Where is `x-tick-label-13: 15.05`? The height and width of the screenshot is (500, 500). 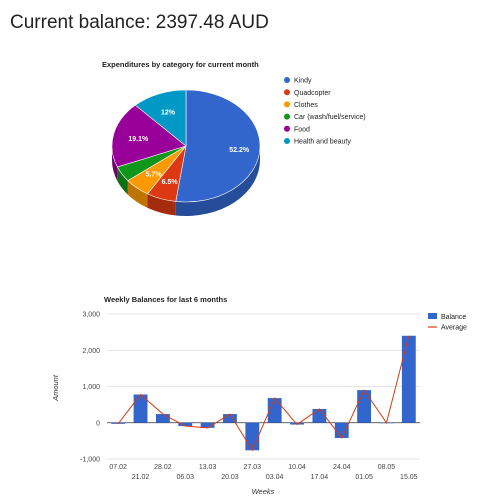 x-tick-label-13: 15.05 is located at coordinates (409, 477).